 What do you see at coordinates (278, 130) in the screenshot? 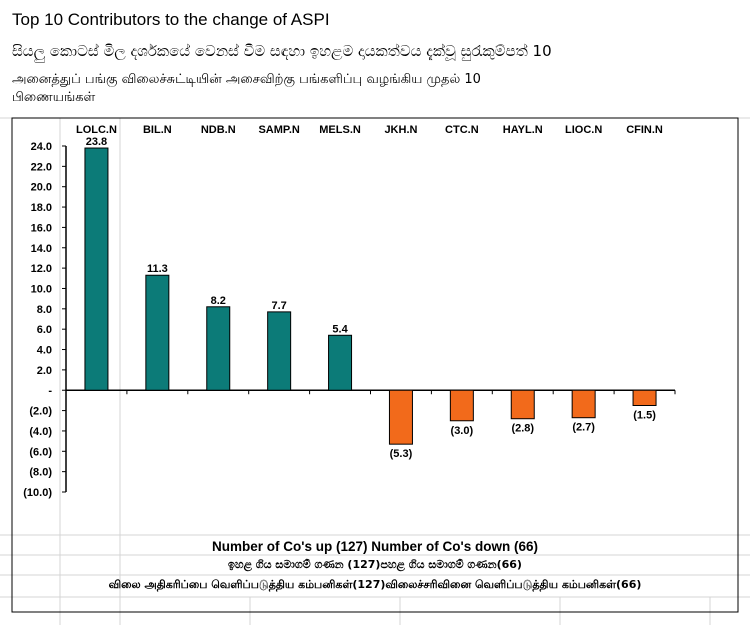
I see `category-label: SAMP.N` at bounding box center [278, 130].